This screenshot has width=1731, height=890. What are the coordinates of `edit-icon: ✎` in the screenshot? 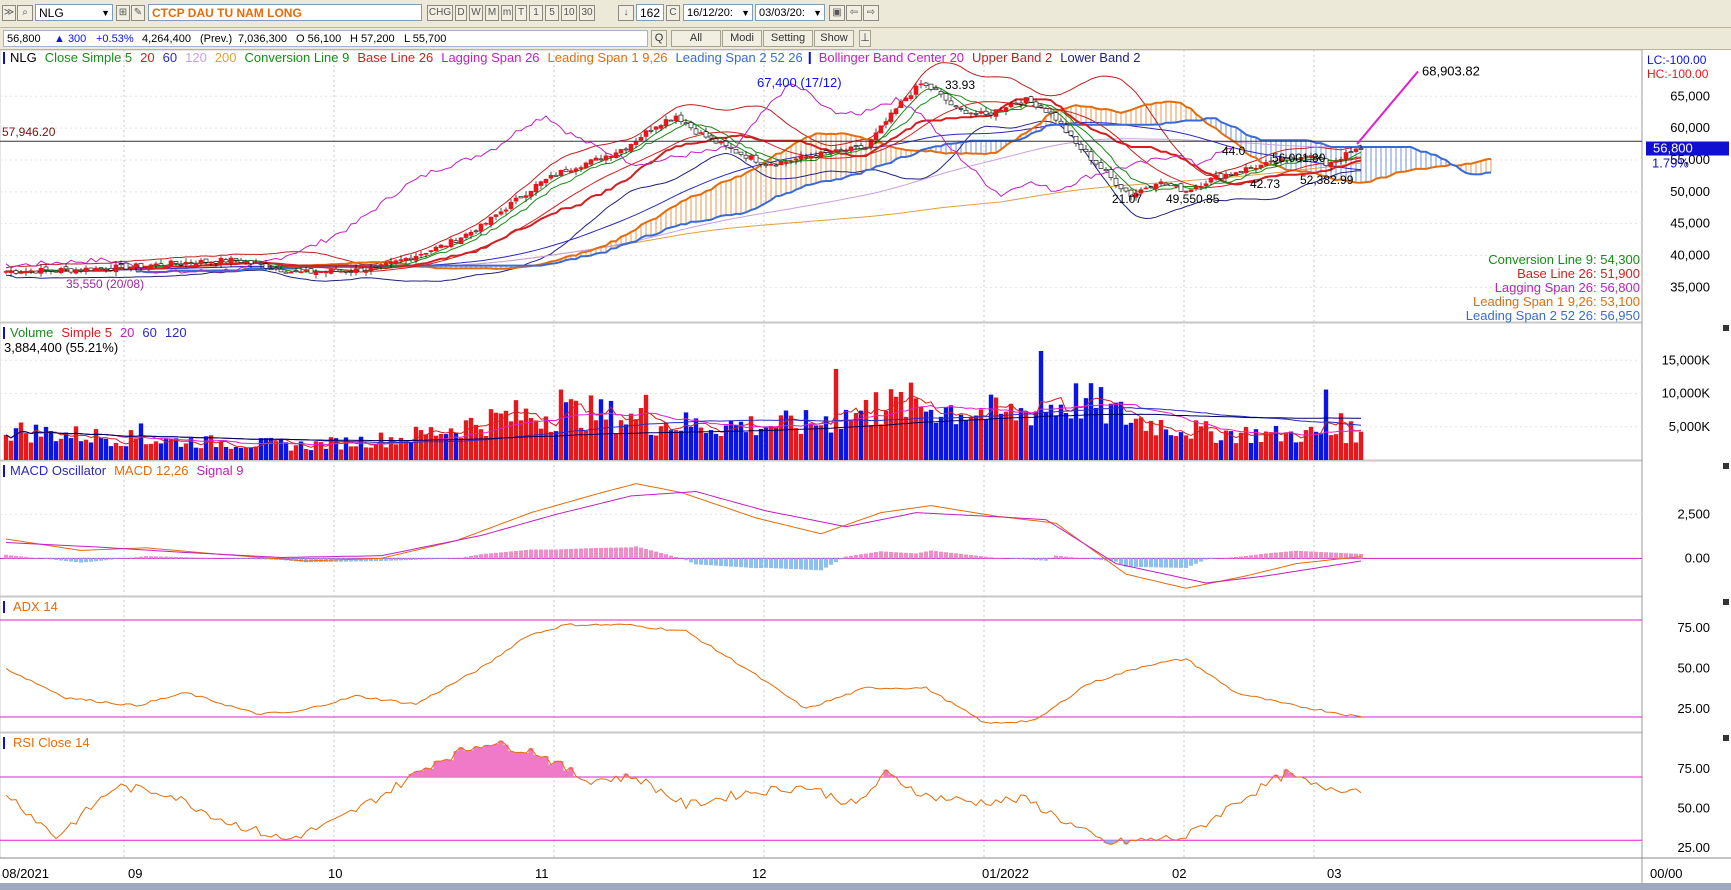 It's located at (138, 13).